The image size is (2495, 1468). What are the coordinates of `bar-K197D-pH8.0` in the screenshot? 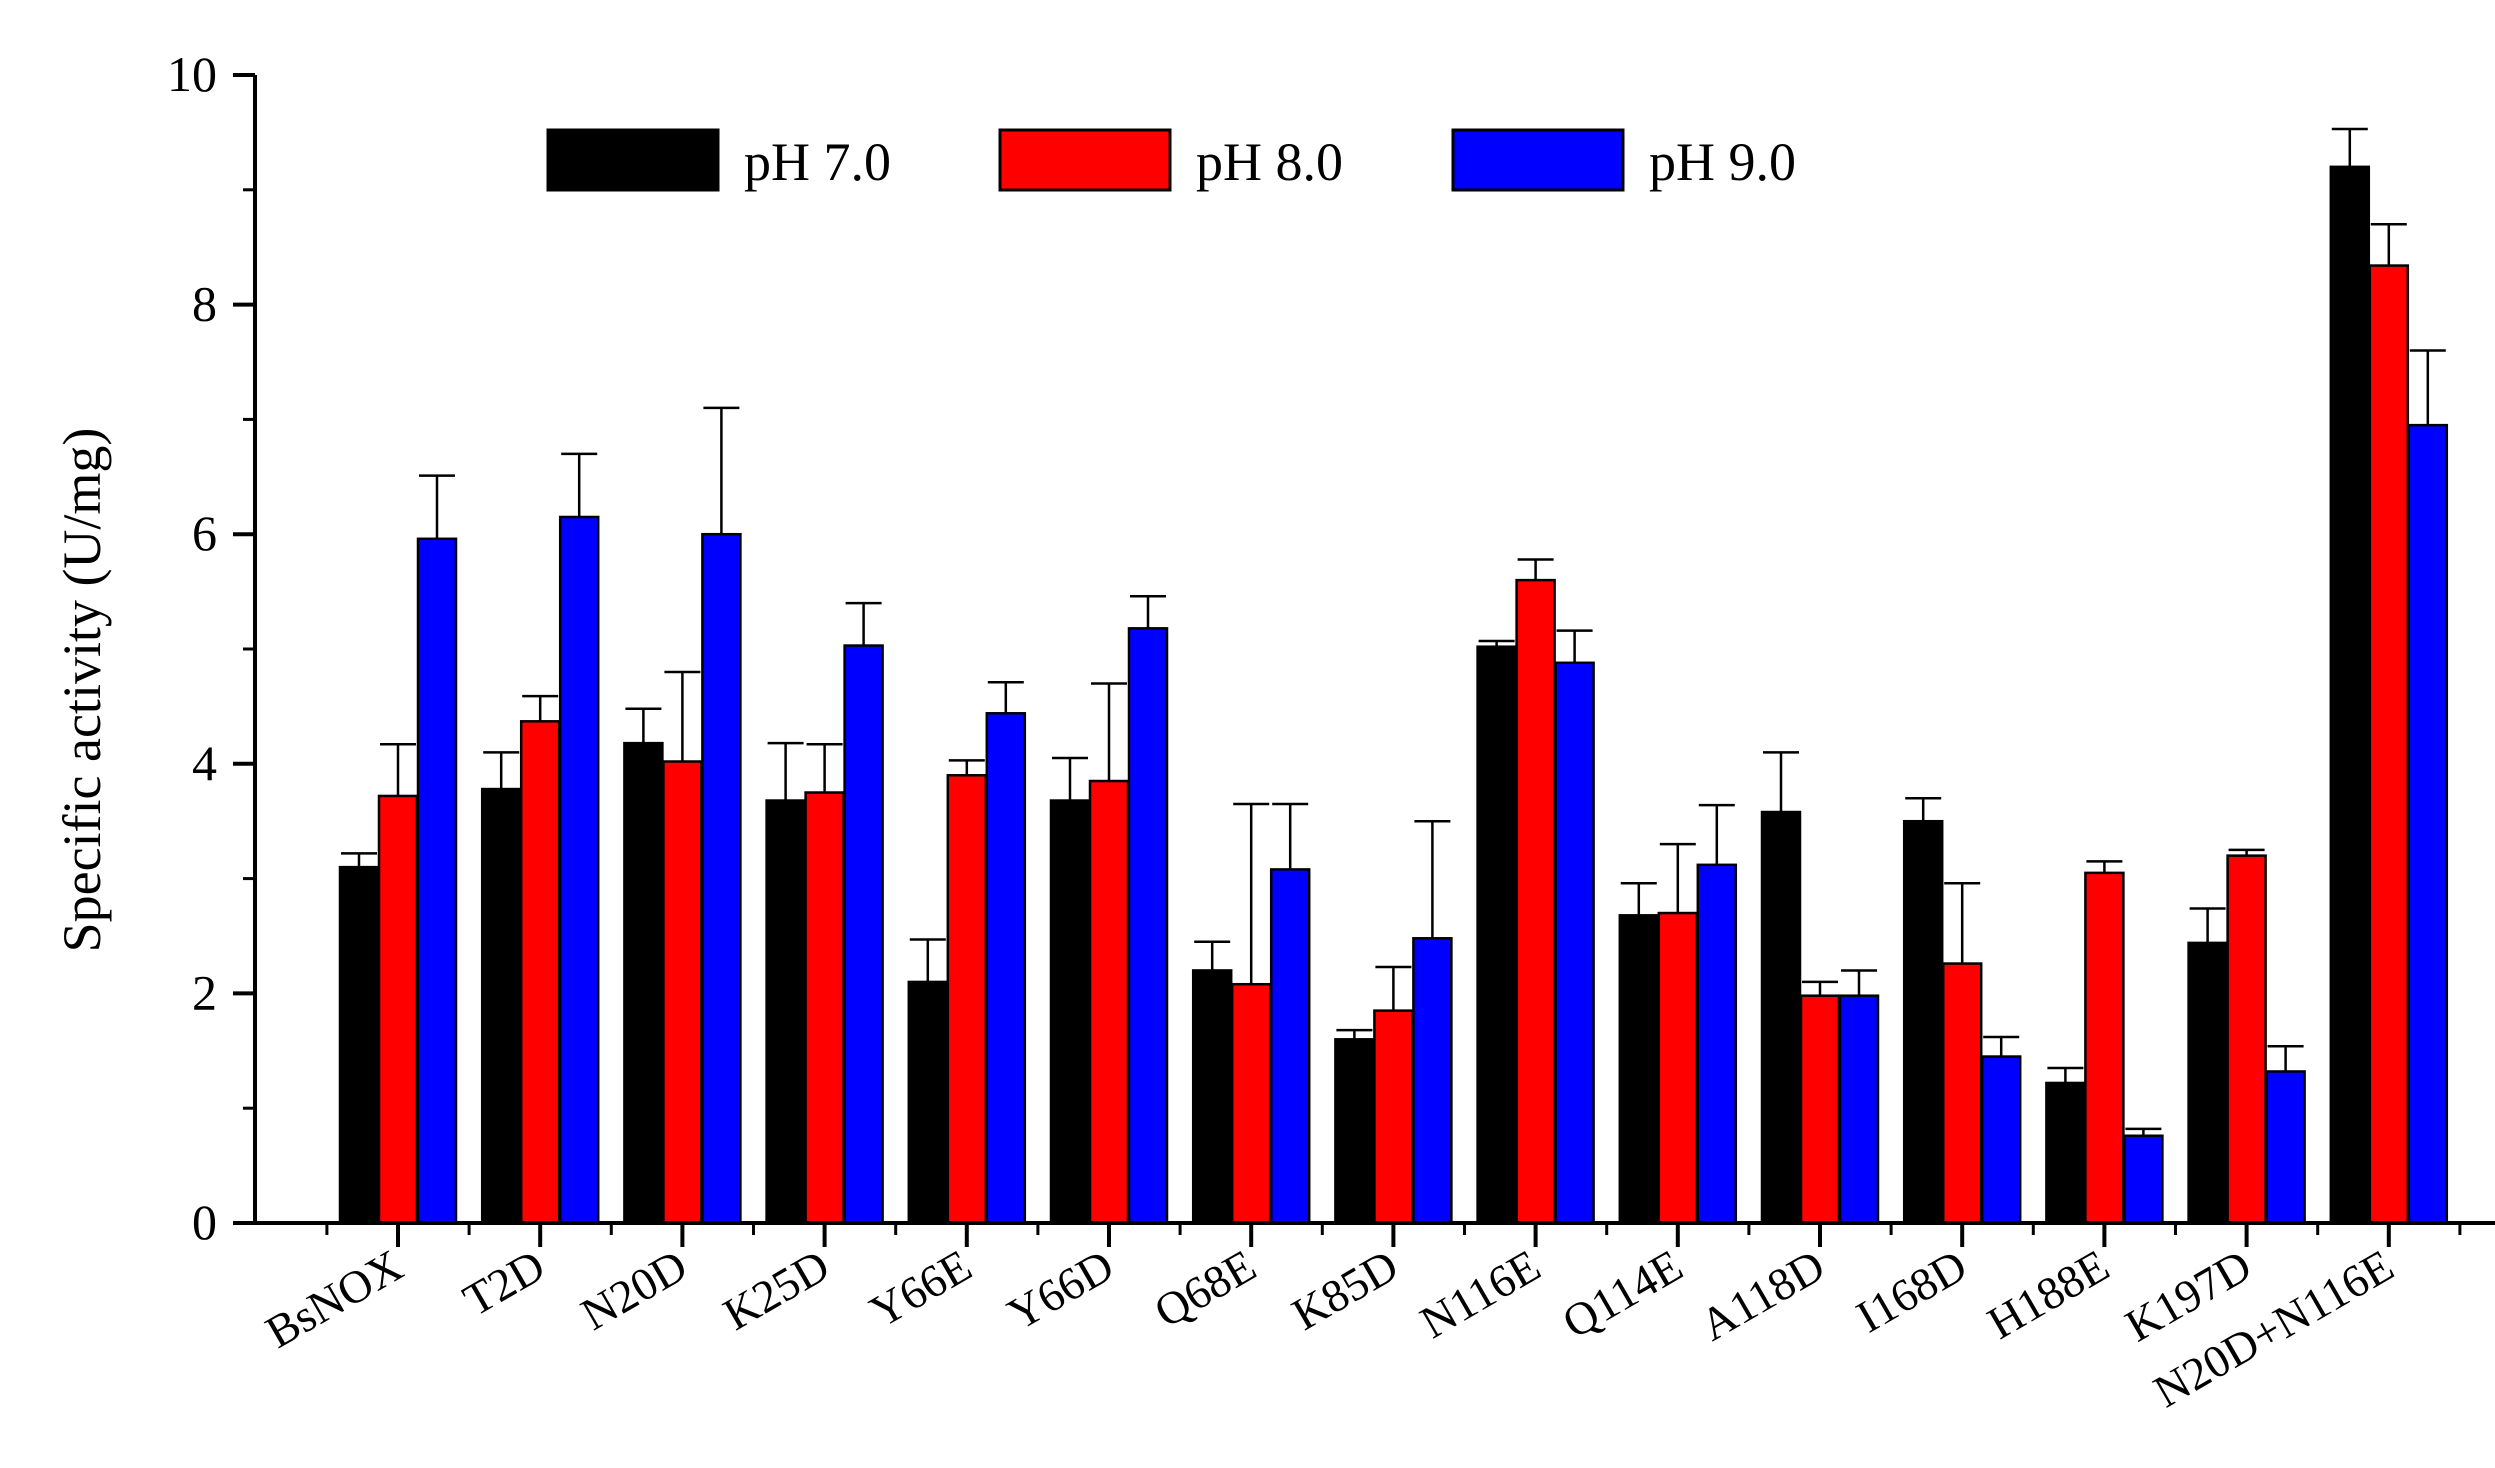 It's located at (2246, 1039).